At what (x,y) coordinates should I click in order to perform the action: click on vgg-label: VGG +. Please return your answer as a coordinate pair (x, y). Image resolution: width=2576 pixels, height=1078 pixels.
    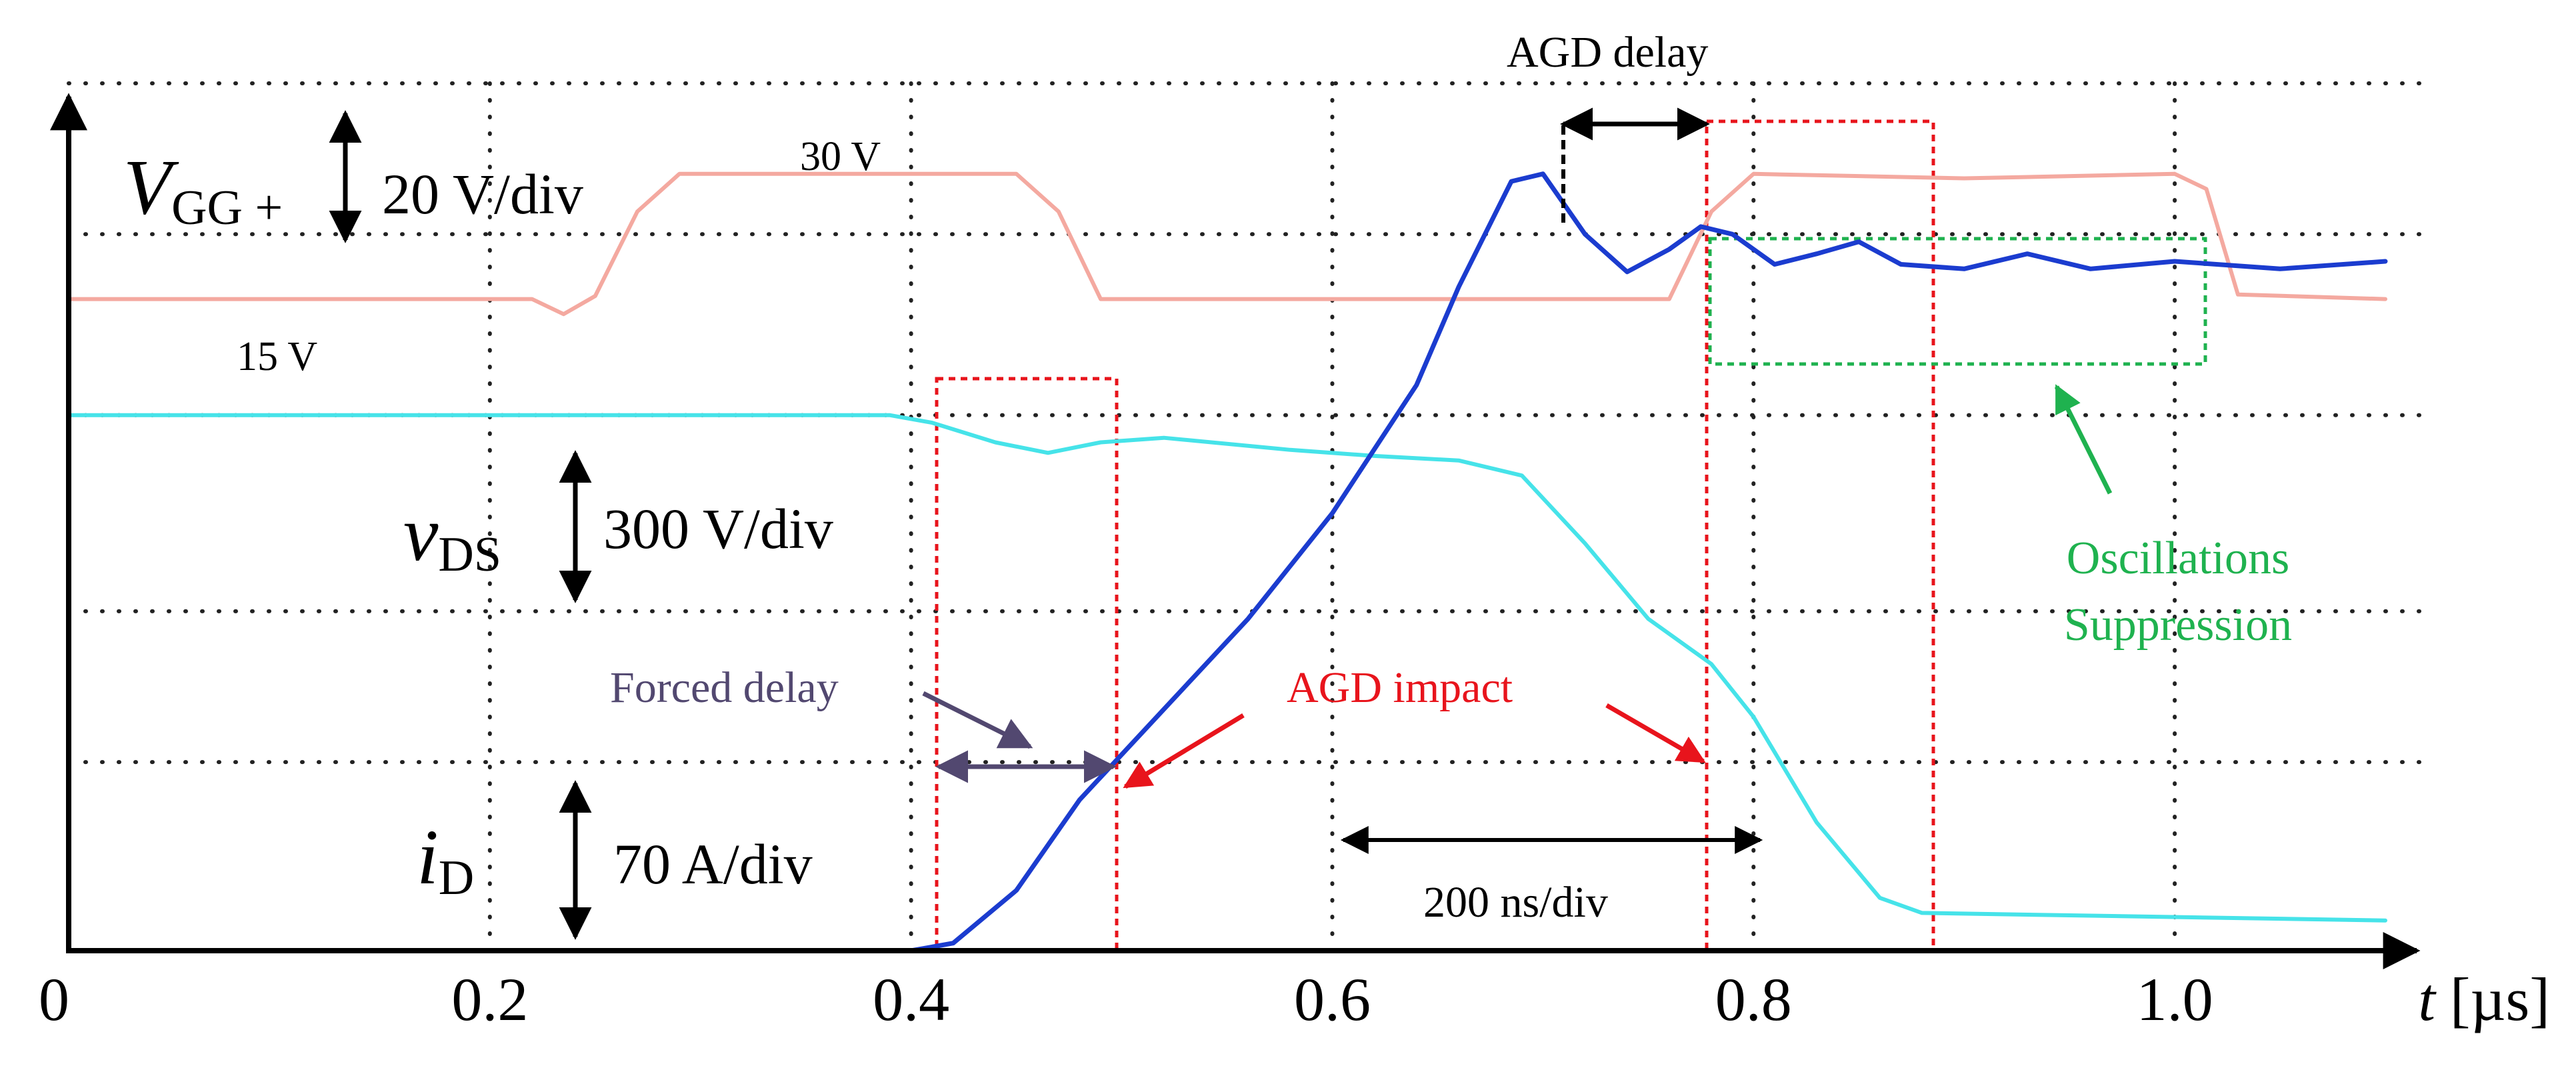
    Looking at the image, I should click on (203, 189).